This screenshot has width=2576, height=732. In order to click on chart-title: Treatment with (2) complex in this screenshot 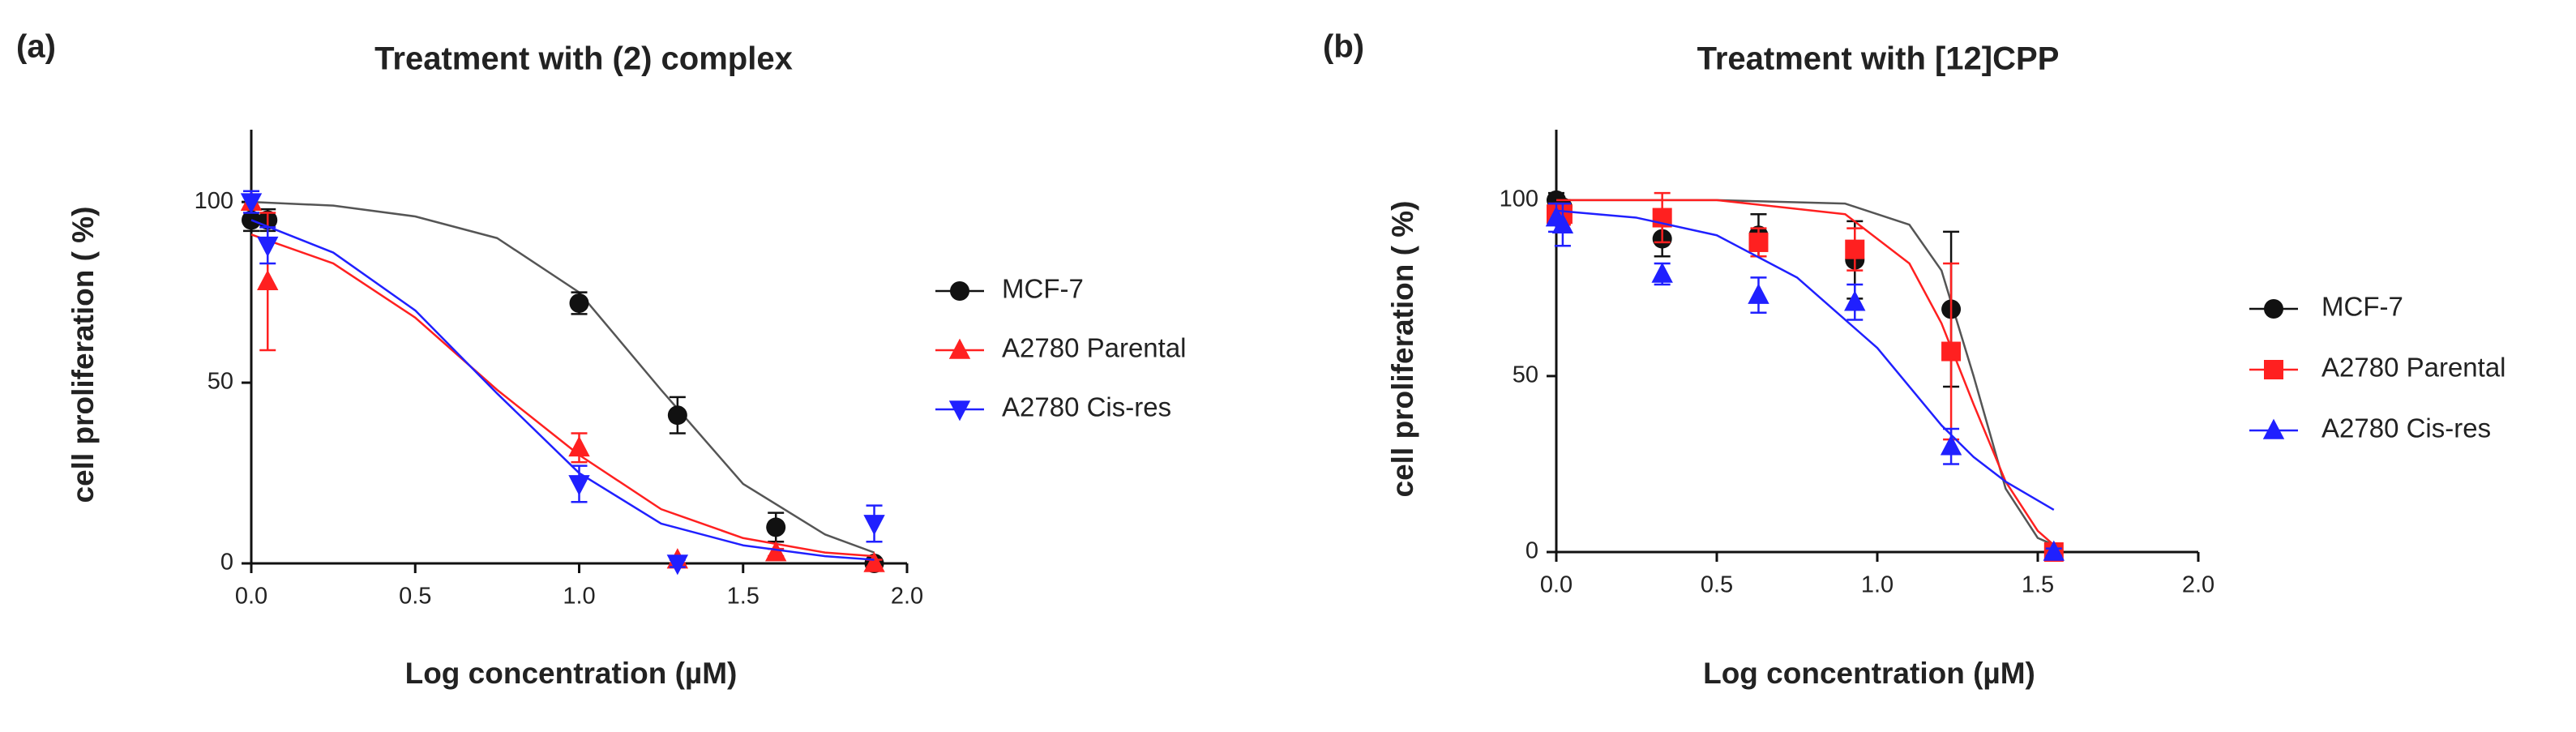, I will do `click(583, 59)`.